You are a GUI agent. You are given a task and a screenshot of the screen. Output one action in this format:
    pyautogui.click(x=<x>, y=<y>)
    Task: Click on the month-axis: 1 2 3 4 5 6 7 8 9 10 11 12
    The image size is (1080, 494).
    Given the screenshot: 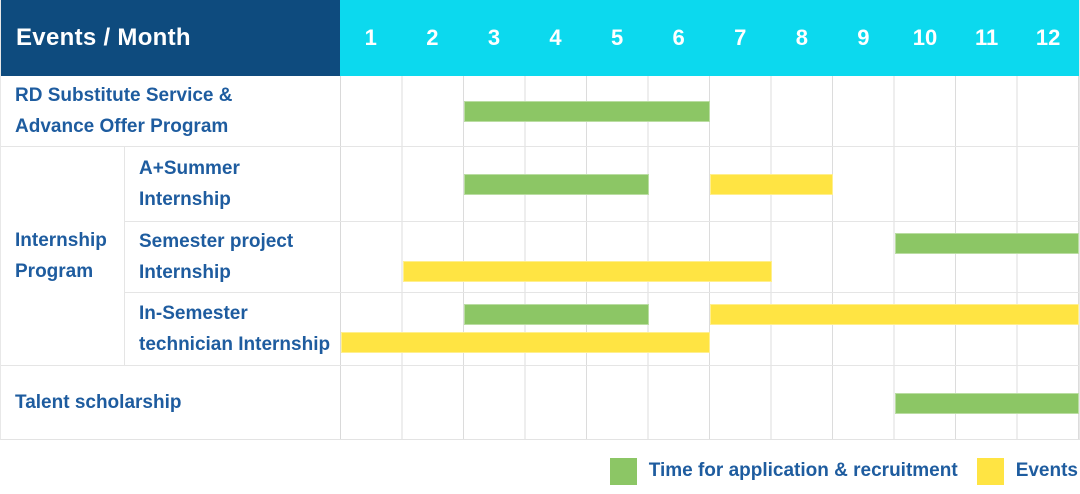 What is the action you would take?
    pyautogui.click(x=709, y=38)
    